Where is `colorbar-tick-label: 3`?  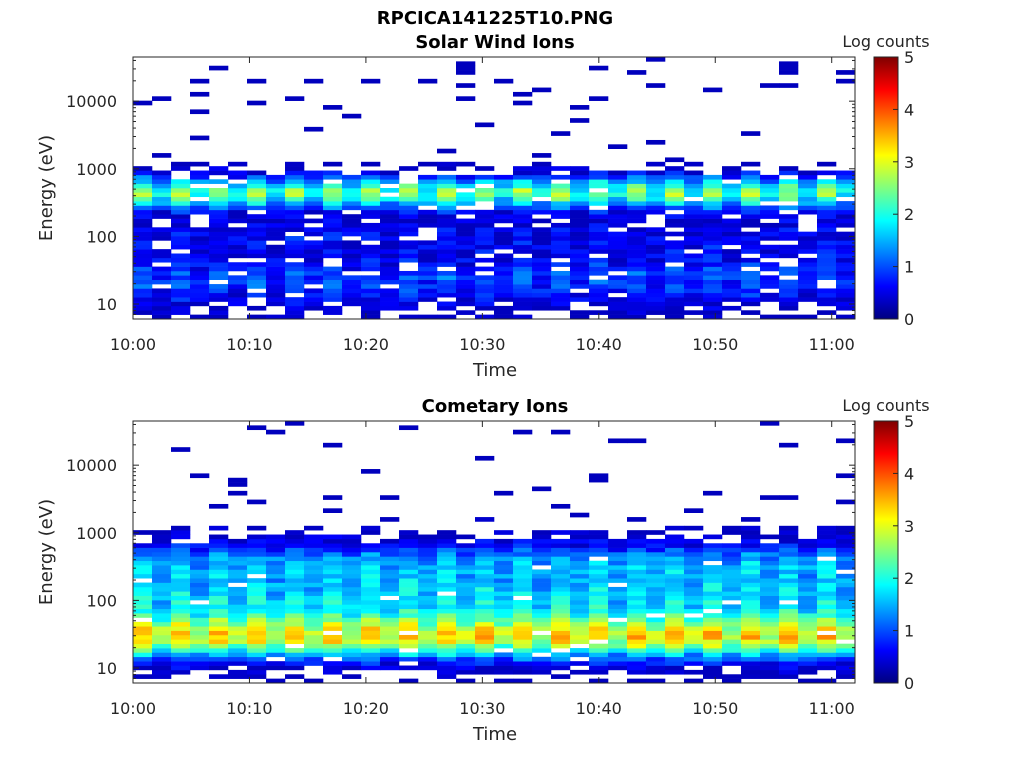
colorbar-tick-label: 3 is located at coordinates (909, 526).